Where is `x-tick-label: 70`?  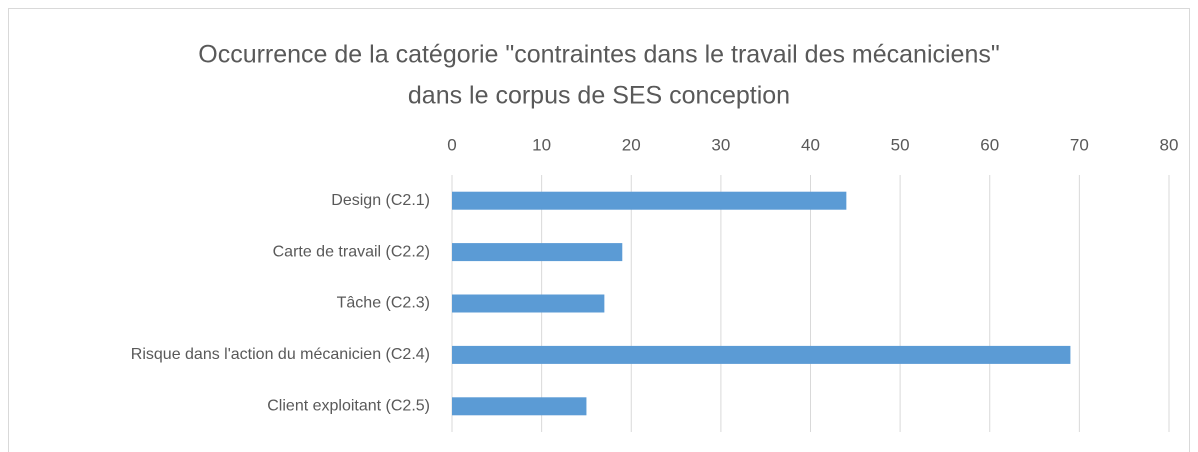 x-tick-label: 70 is located at coordinates (1079, 144).